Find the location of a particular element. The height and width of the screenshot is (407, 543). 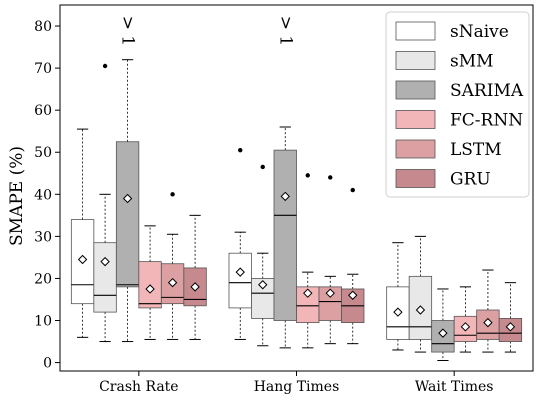

x-tick-label: Crash Rate is located at coordinates (139, 387).